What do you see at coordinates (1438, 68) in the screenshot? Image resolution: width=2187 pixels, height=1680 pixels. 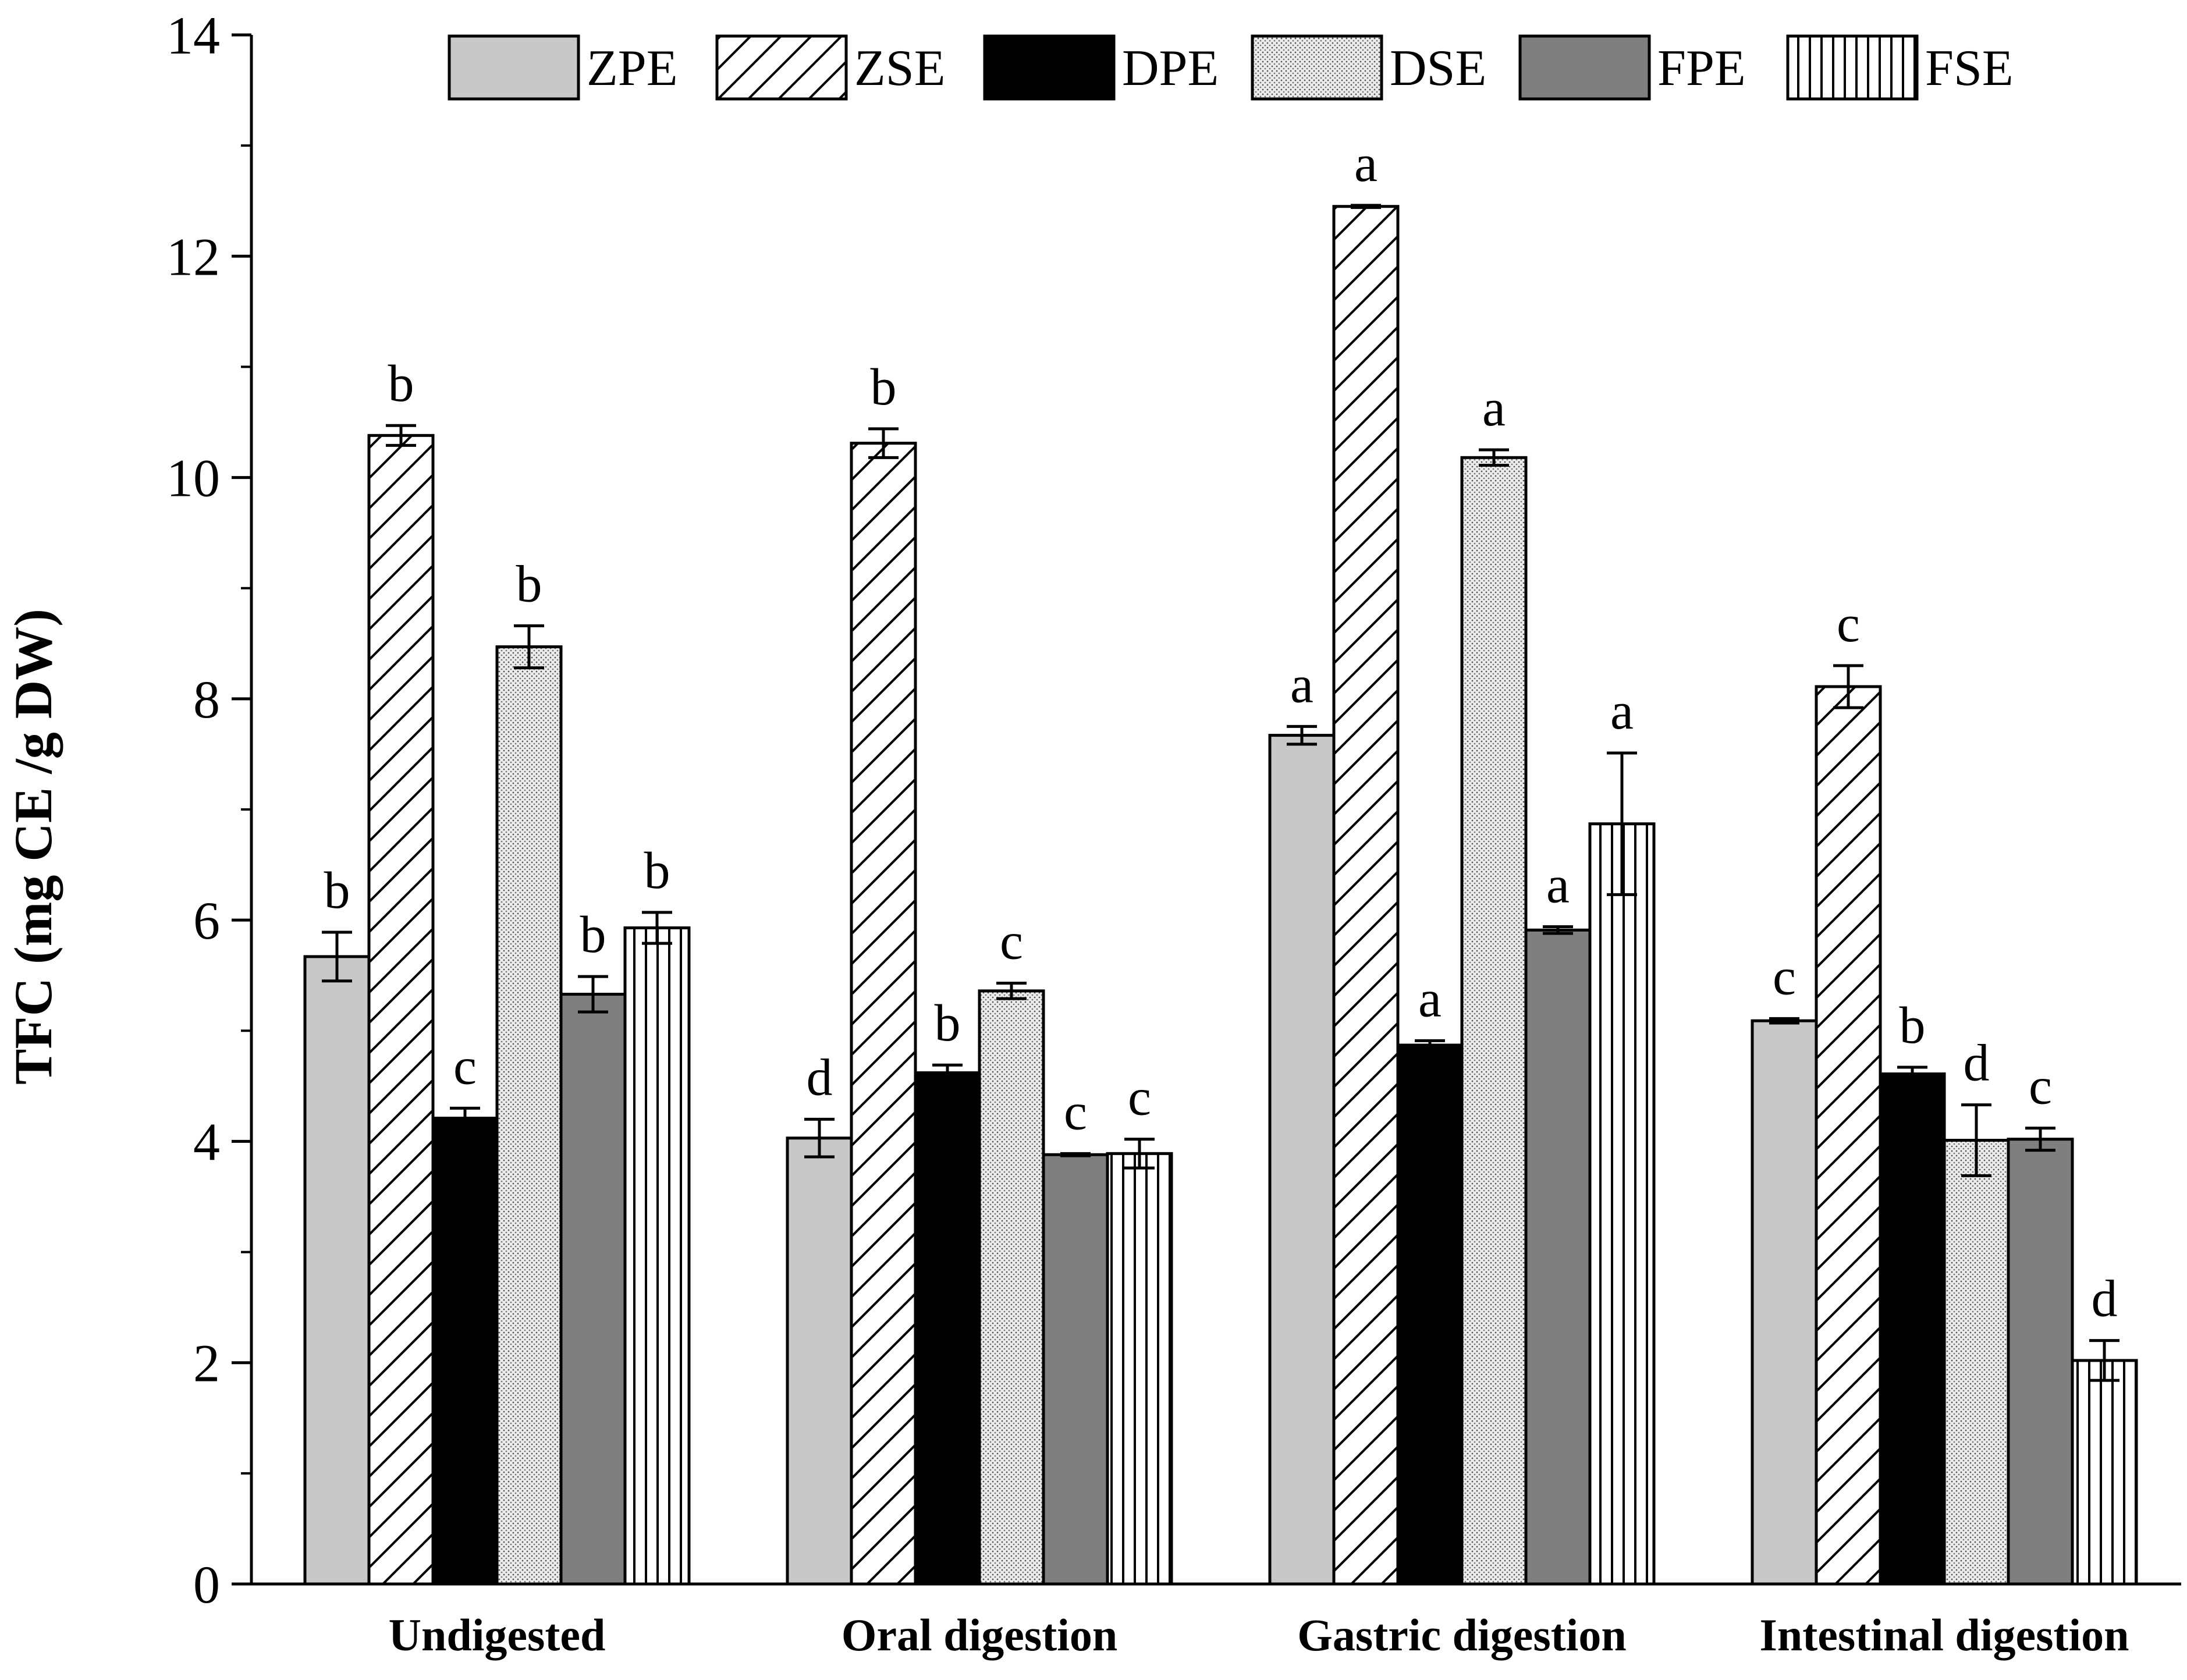 I see `legend-label: DSE` at bounding box center [1438, 68].